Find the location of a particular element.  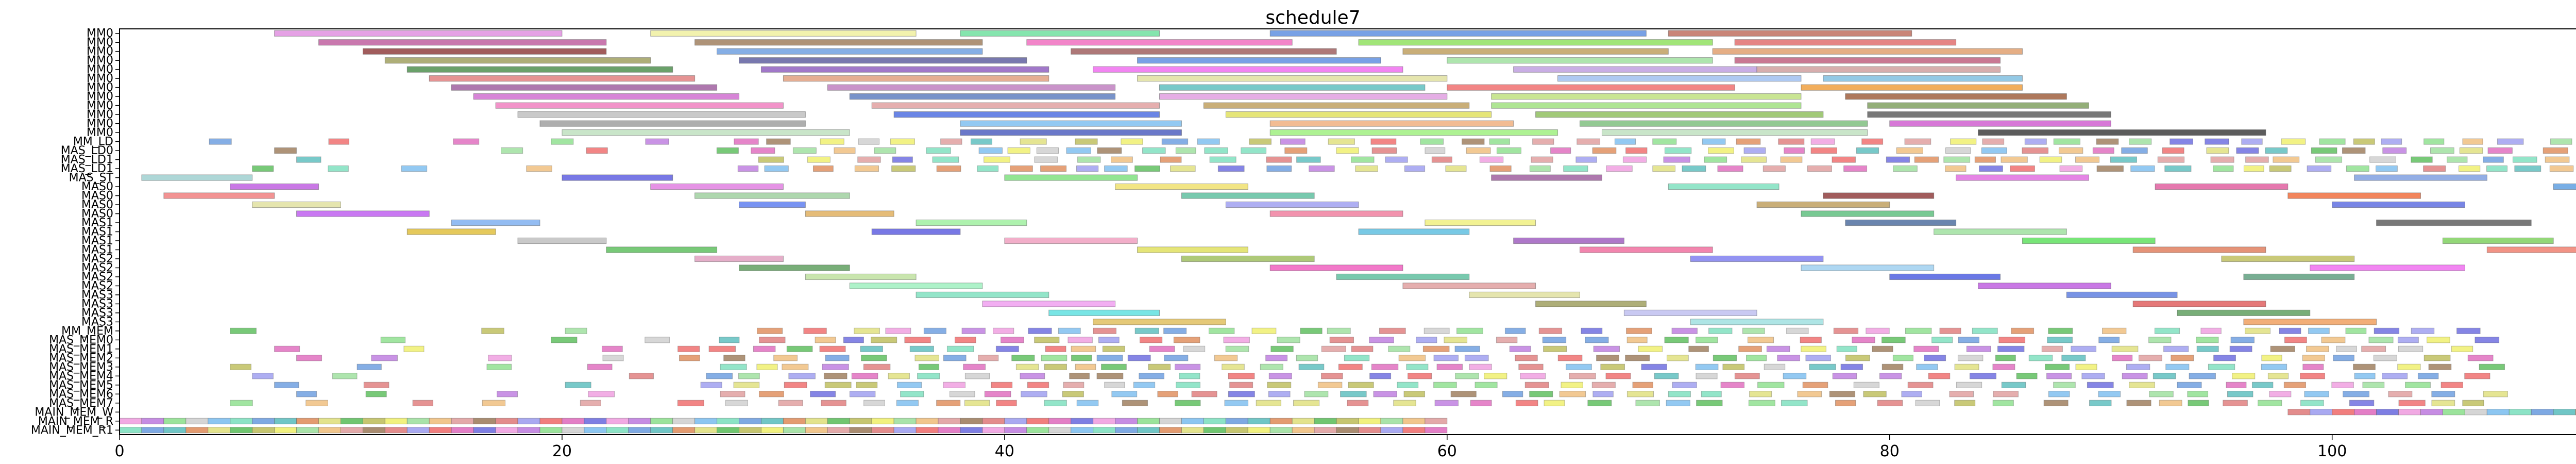

y-tick-label: MM0 is located at coordinates (100, 69).